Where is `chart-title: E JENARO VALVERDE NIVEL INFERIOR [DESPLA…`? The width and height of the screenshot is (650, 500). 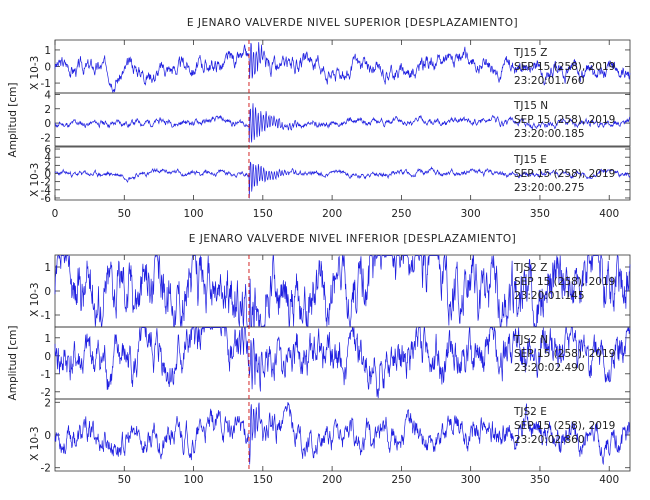
chart-title: E JENARO VALVERDE NIVEL INFERIOR [DESPLA… is located at coordinates (352, 239).